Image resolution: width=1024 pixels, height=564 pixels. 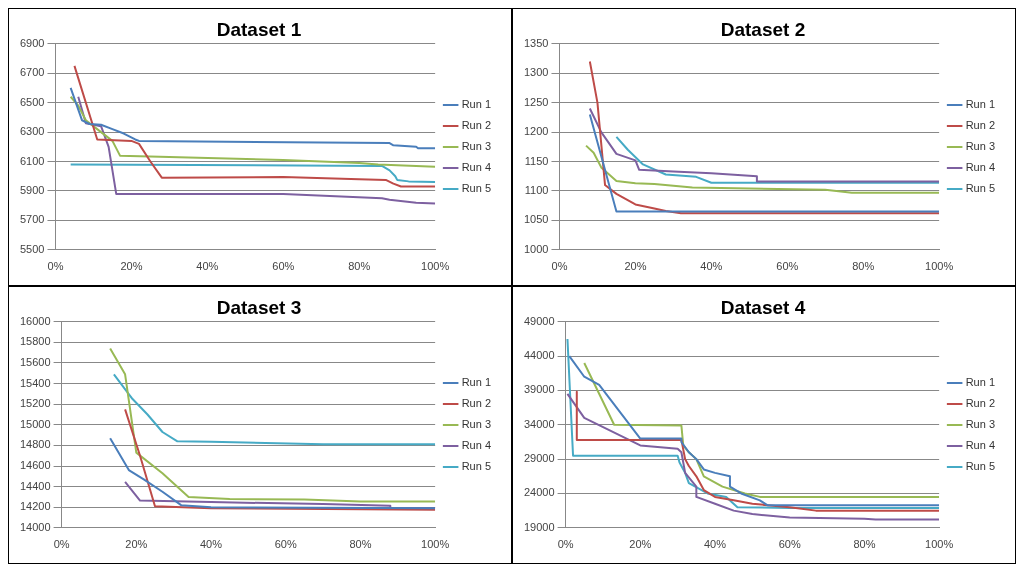 What do you see at coordinates (32, 42) in the screenshot?
I see `y-tick-label: 6900` at bounding box center [32, 42].